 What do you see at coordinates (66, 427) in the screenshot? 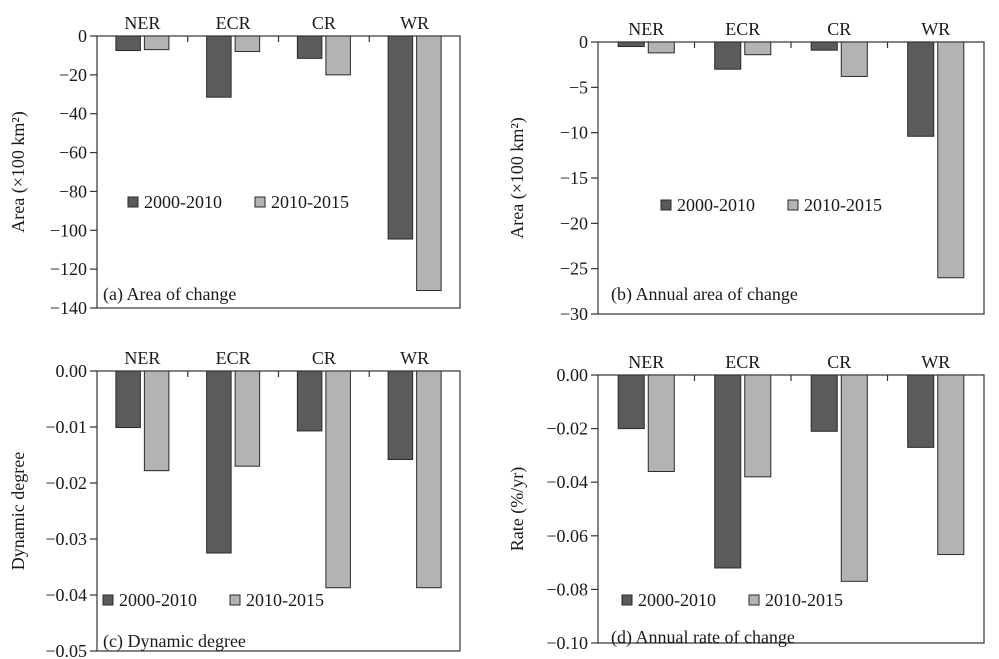
I see `y-tick-label: −0.01` at bounding box center [66, 427].